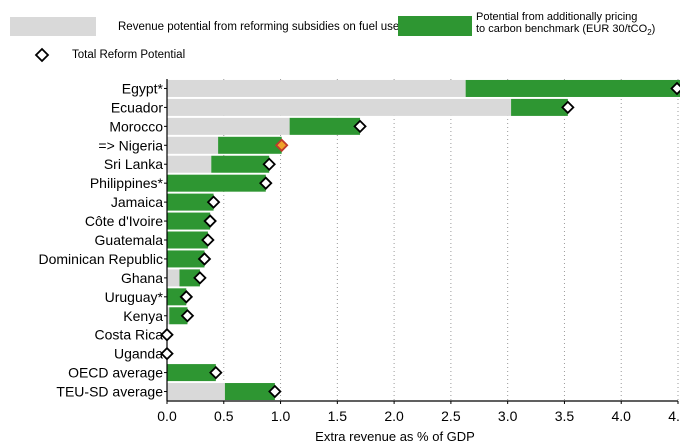 This screenshot has height=441, width=680. I want to click on legend-label-carbon-line1: Potential from additionally pricing, so click(557, 17).